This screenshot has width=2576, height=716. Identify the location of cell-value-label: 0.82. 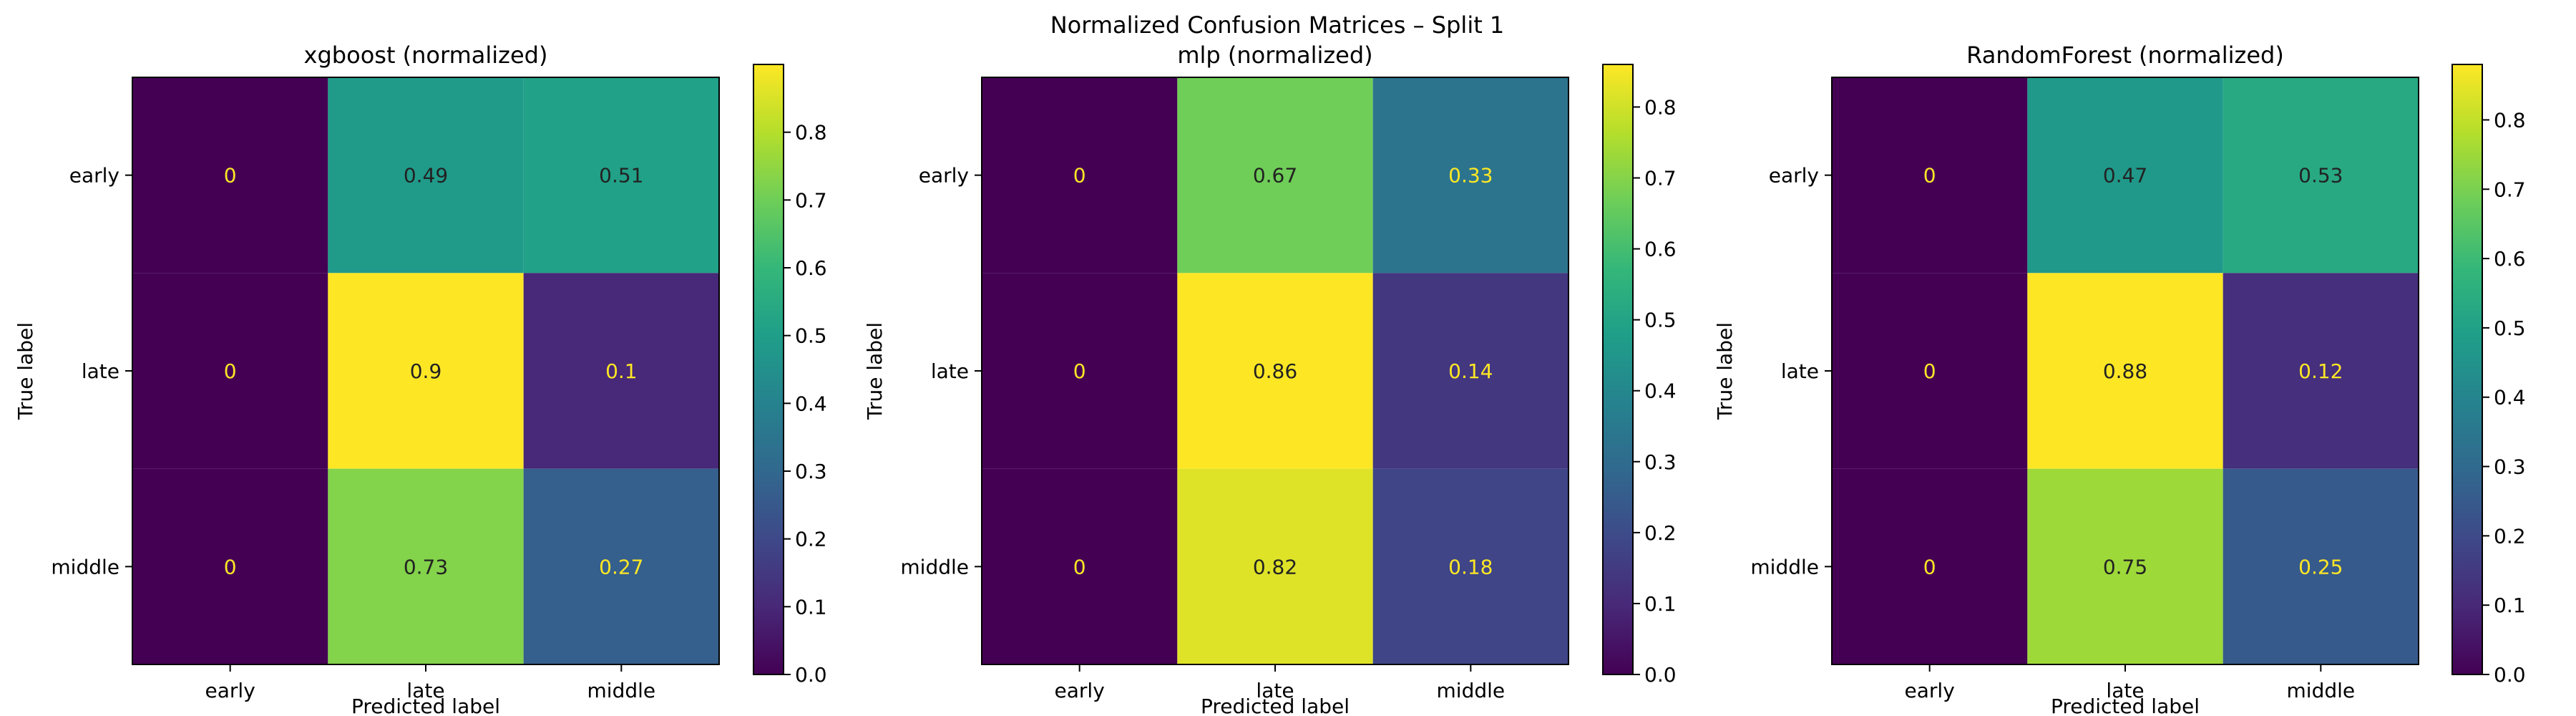
(1275, 567).